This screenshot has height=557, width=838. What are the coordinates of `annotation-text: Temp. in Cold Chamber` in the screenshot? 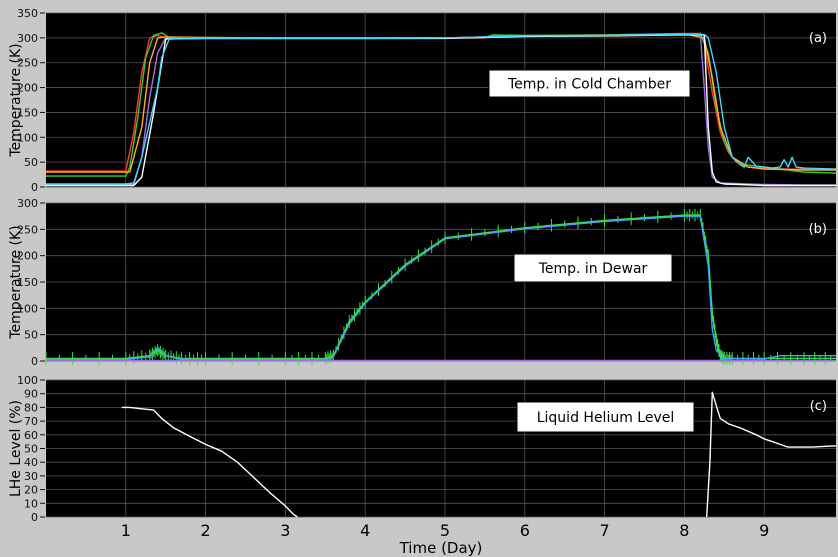 It's located at (589, 85).